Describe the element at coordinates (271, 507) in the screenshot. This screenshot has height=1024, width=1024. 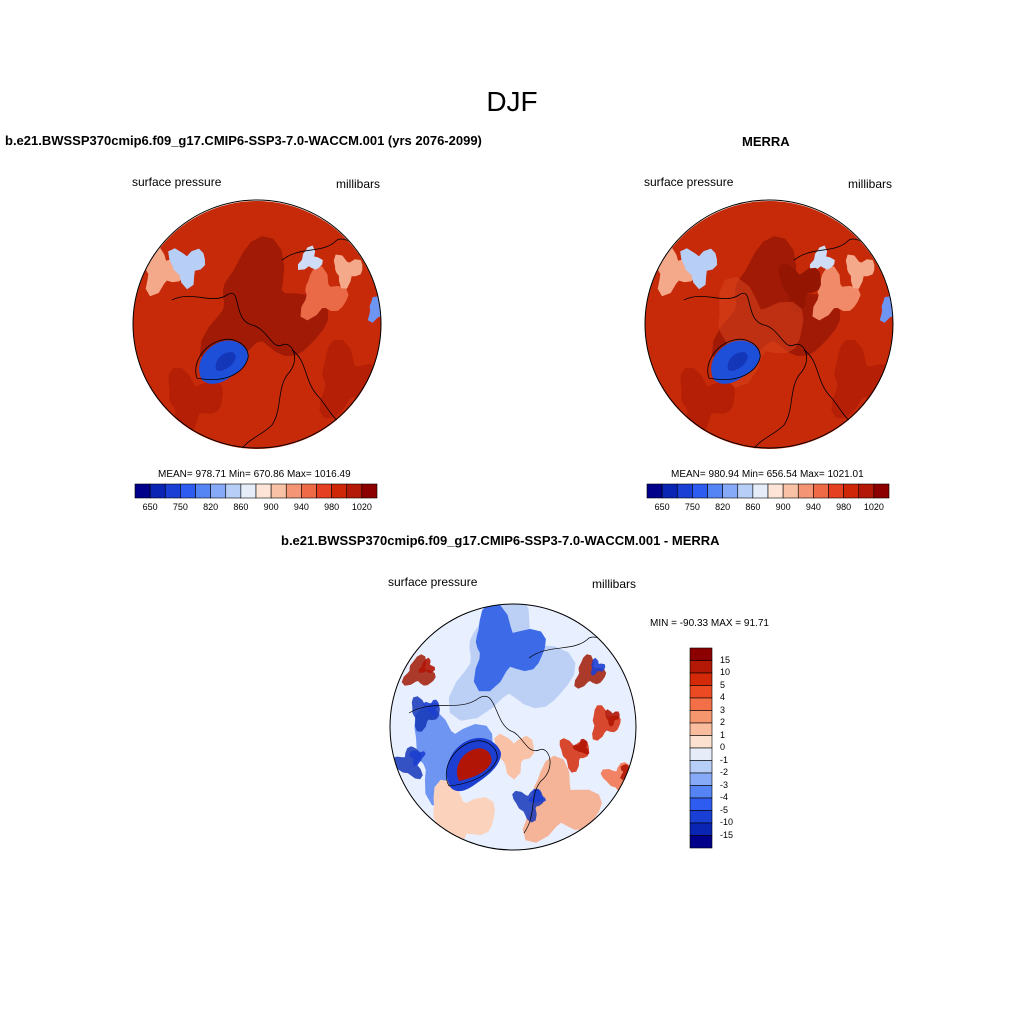
I see `colorbar-tick-label: 900` at that location.